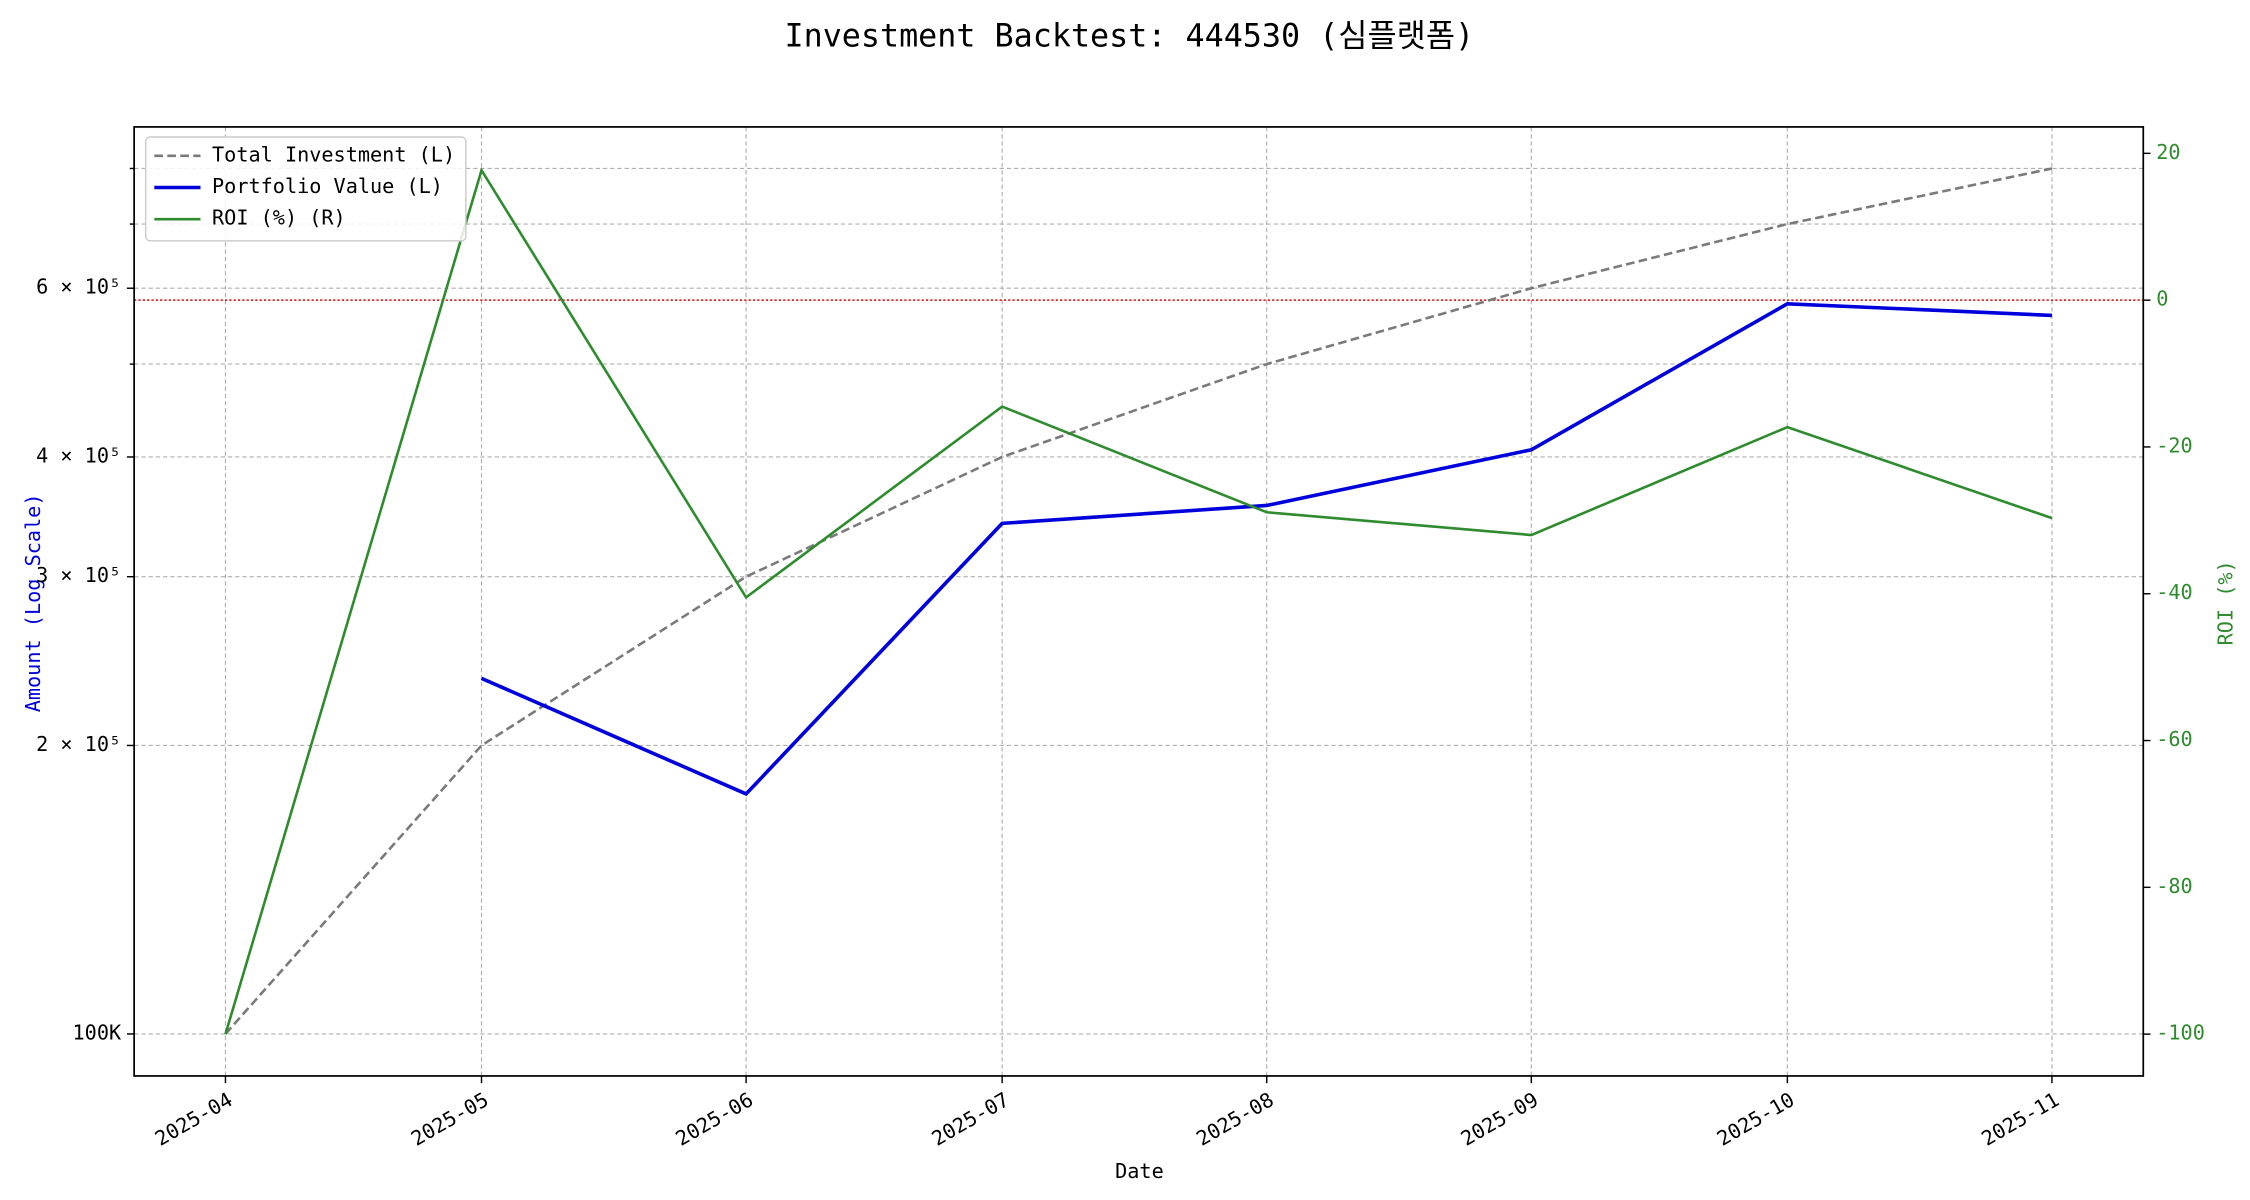  I want to click on legend-label: ROI (%) (R), so click(279, 218).